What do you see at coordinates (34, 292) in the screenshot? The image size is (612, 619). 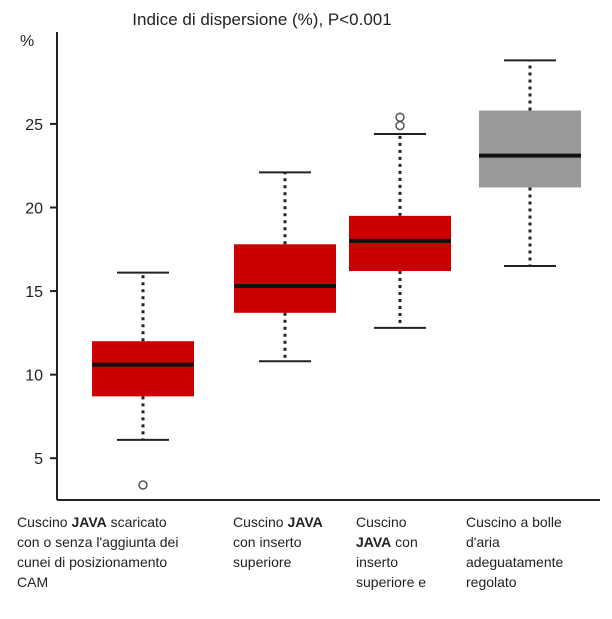 I see `y-tick-label: 15` at bounding box center [34, 292].